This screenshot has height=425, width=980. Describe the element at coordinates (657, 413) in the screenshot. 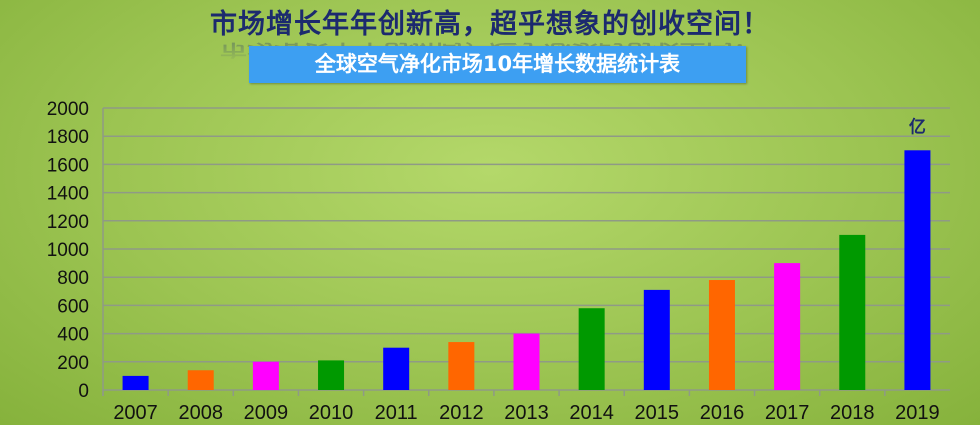

I see `x-tick-label: 2015` at that location.